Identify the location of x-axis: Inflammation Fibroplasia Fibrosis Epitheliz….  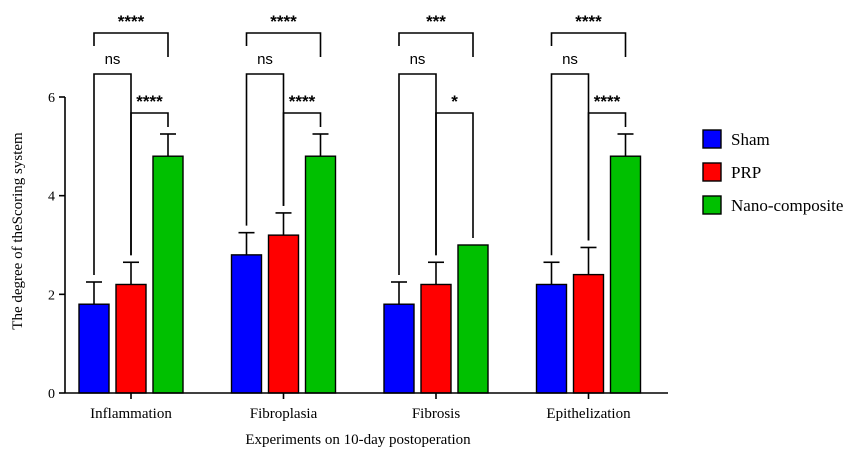
(366, 407).